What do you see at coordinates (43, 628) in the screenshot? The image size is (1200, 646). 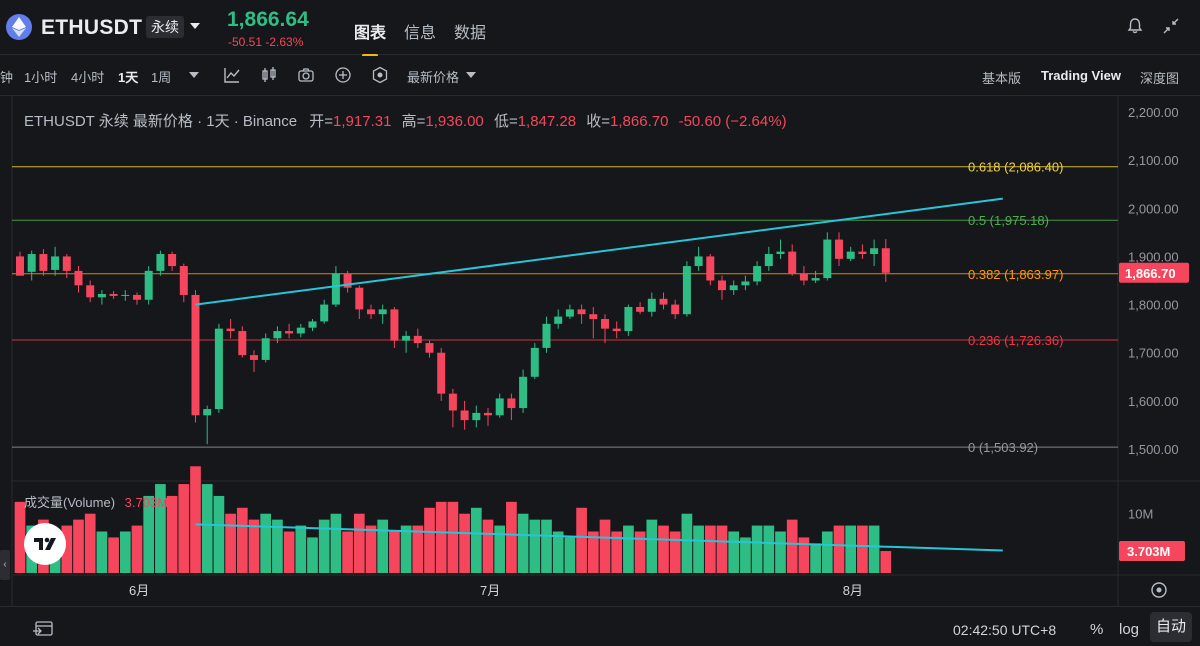 I see `date-range-icon` at bounding box center [43, 628].